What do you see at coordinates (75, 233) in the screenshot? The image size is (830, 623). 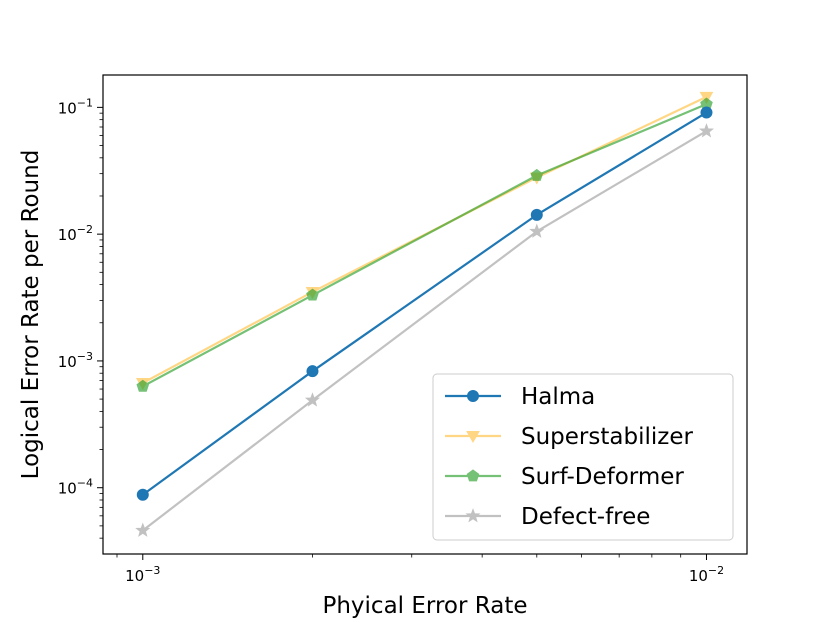 I see `y-tick-label: 10⁻²` at bounding box center [75, 233].